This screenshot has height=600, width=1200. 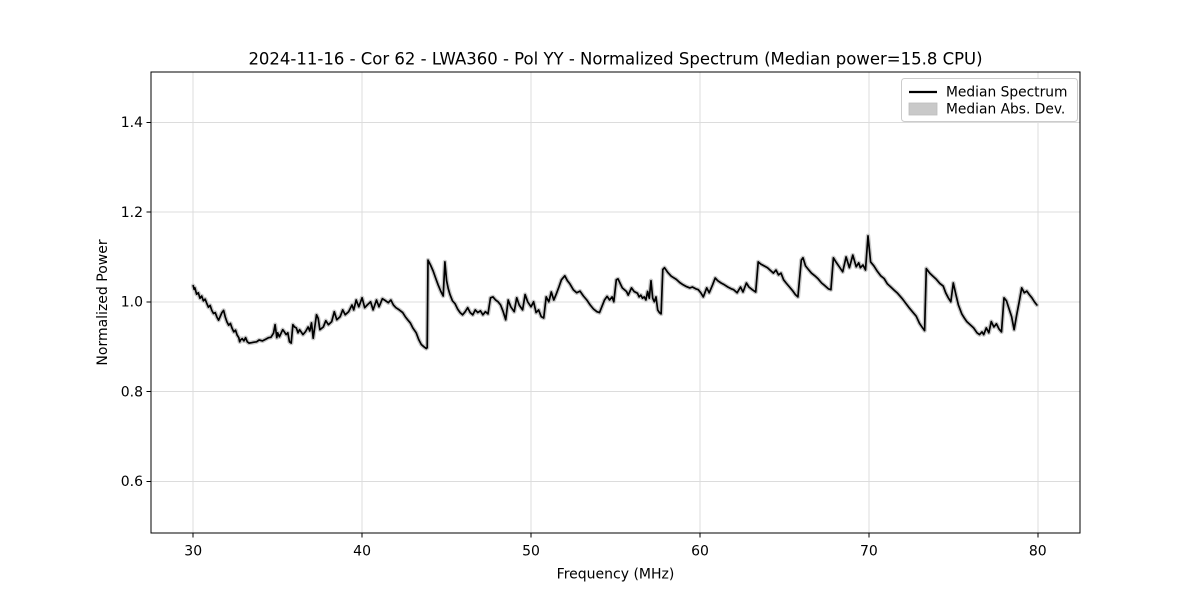 What do you see at coordinates (132, 482) in the screenshot?
I see `y-tick-label: 0.6` at bounding box center [132, 482].